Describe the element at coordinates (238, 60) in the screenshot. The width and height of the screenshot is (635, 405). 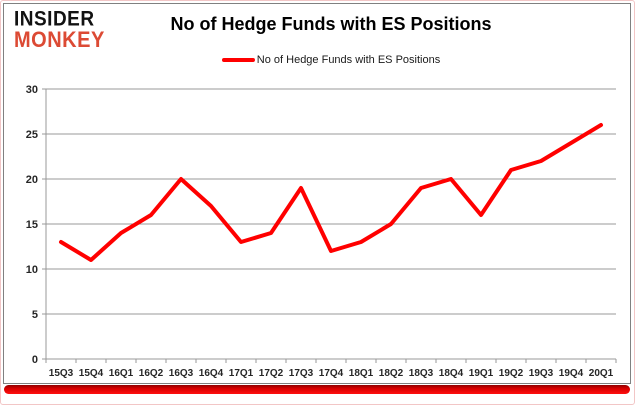
I see `legend-line-marker` at that location.